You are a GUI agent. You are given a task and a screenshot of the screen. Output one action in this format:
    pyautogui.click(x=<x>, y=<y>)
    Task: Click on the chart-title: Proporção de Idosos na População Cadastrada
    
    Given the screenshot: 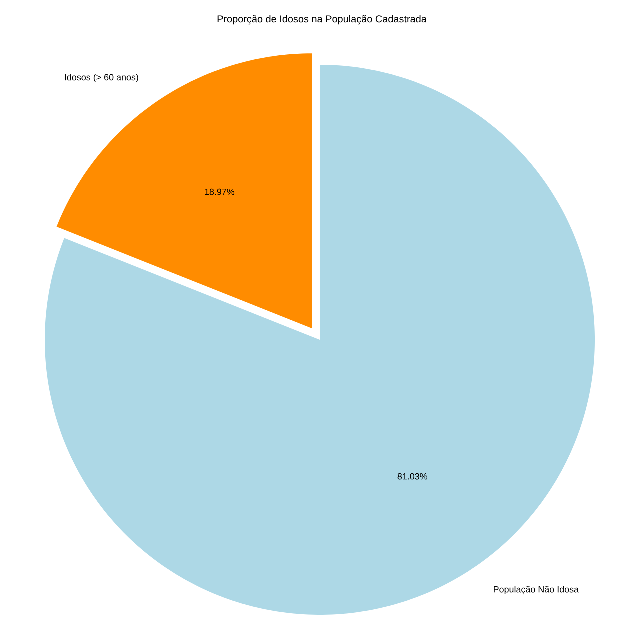 What is the action you would take?
    pyautogui.click(x=322, y=20)
    